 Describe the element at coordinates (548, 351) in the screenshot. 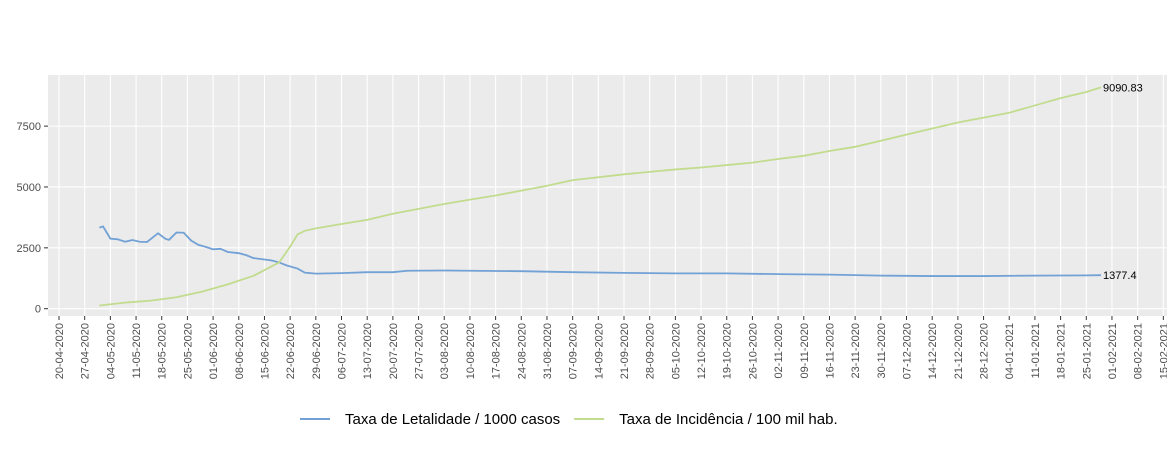

I see `x-tick-label: 31-08-2020` at that location.